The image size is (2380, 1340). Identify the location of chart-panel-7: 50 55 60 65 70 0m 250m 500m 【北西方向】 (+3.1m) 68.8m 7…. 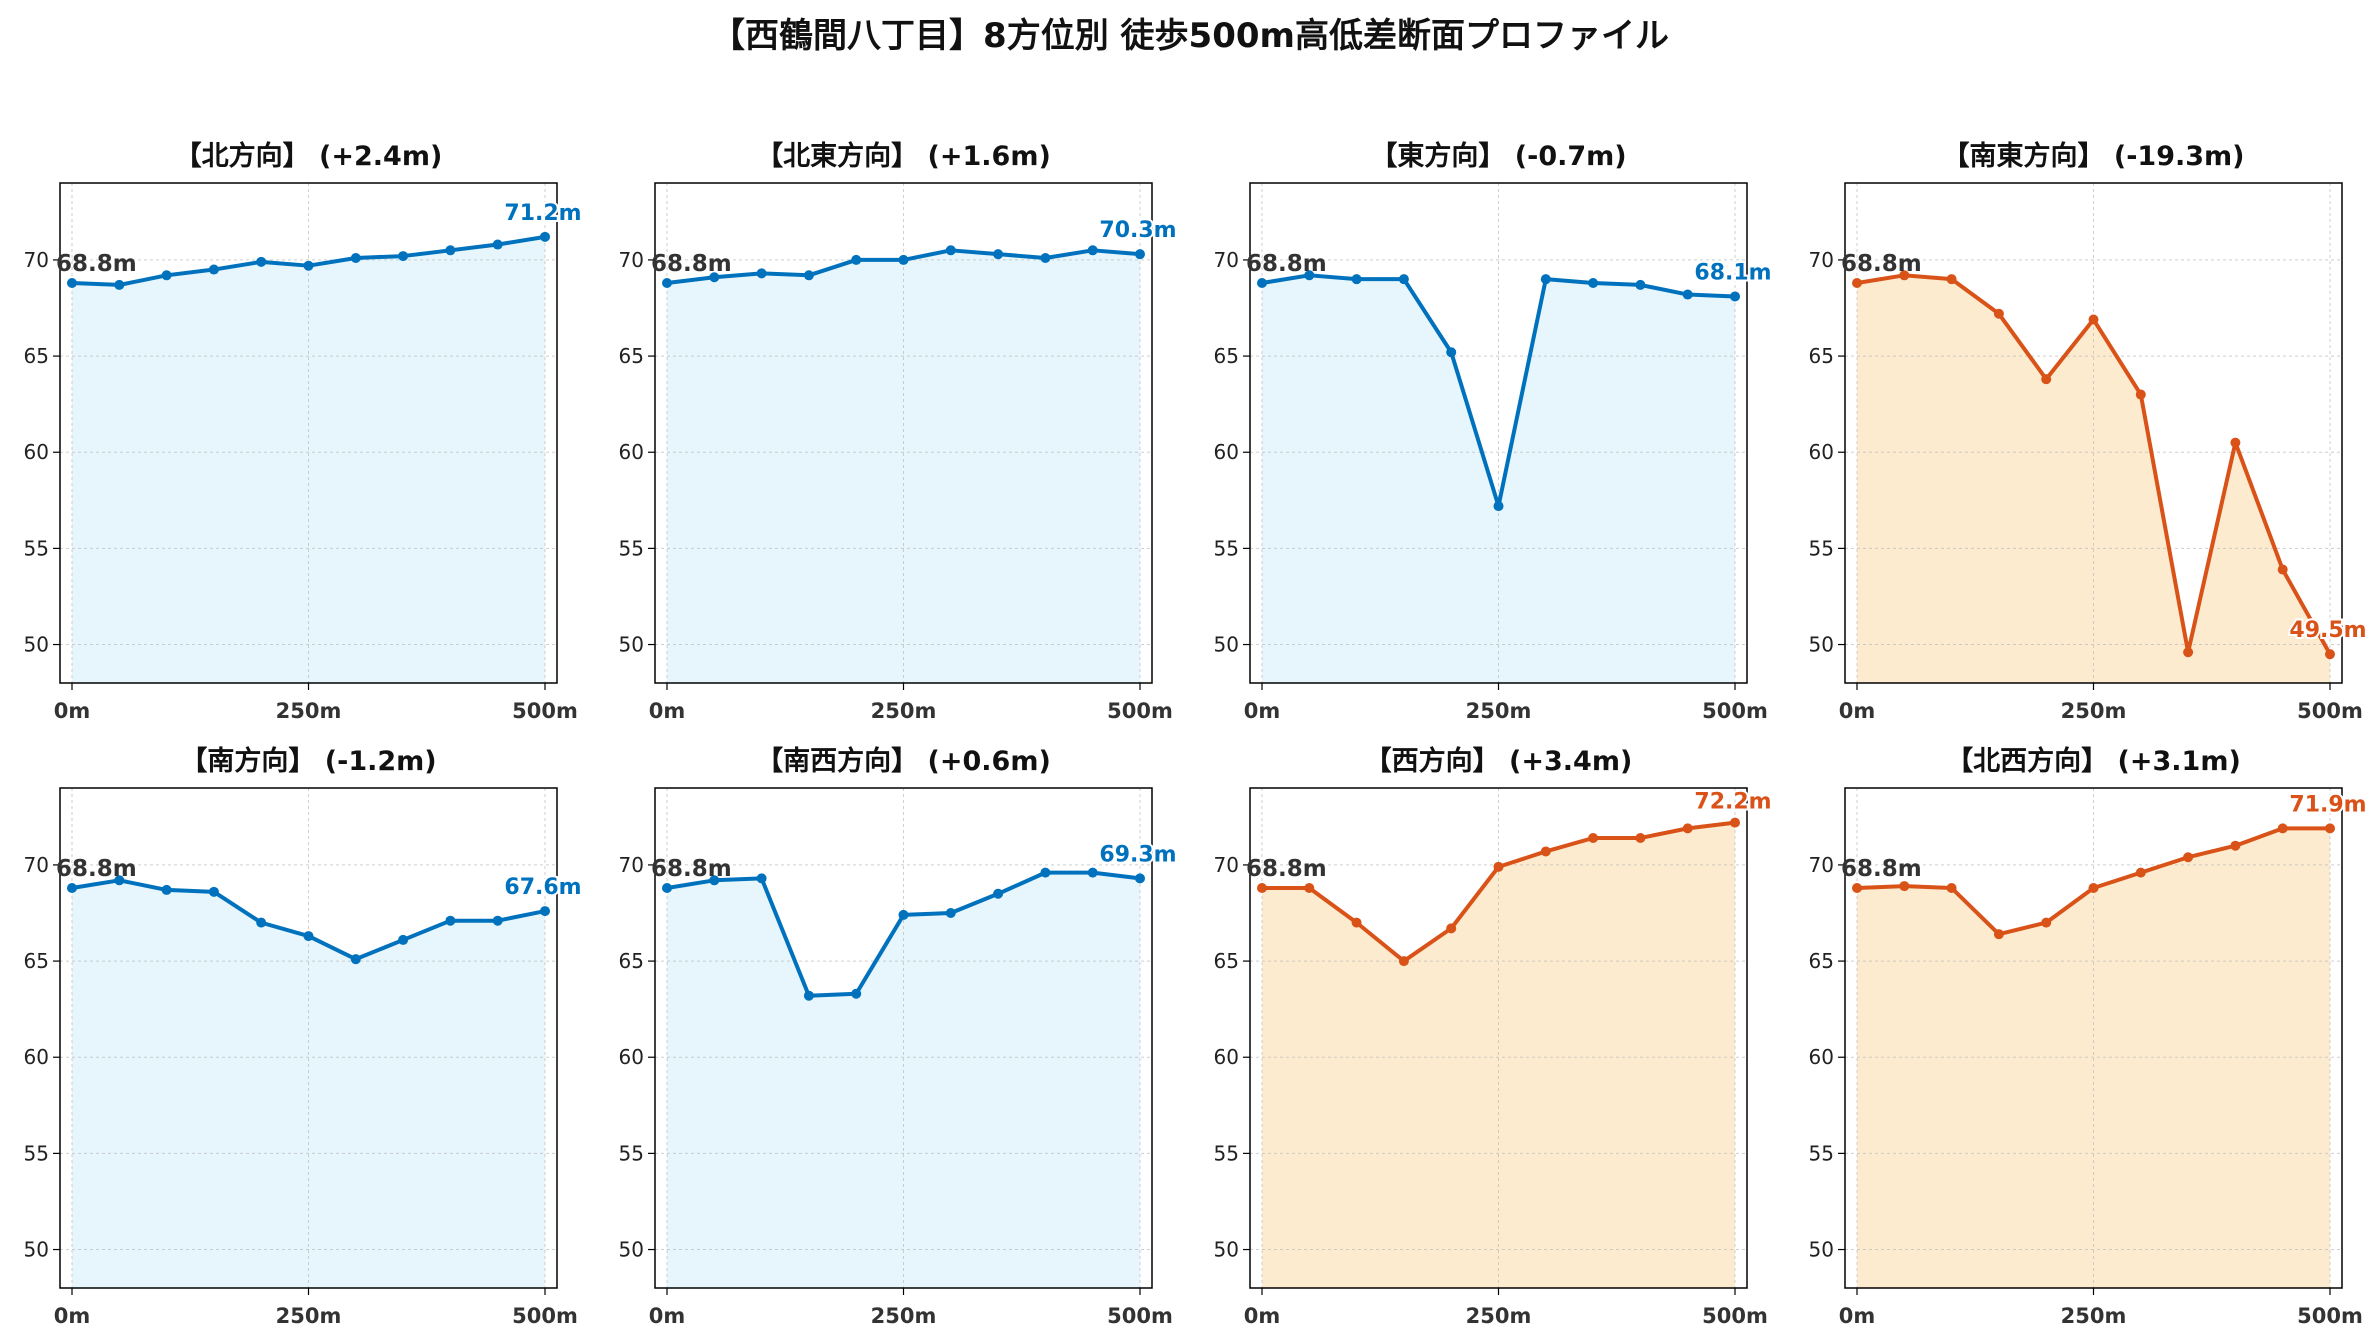
(2089, 1036).